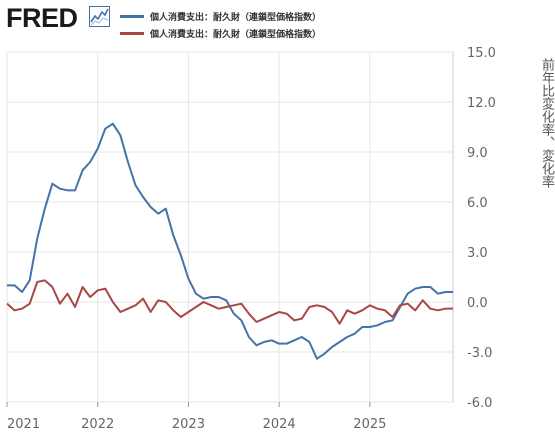 The height and width of the screenshot is (433, 555). What do you see at coordinates (369, 424) in the screenshot?
I see `x-tick-label: 2025` at bounding box center [369, 424].